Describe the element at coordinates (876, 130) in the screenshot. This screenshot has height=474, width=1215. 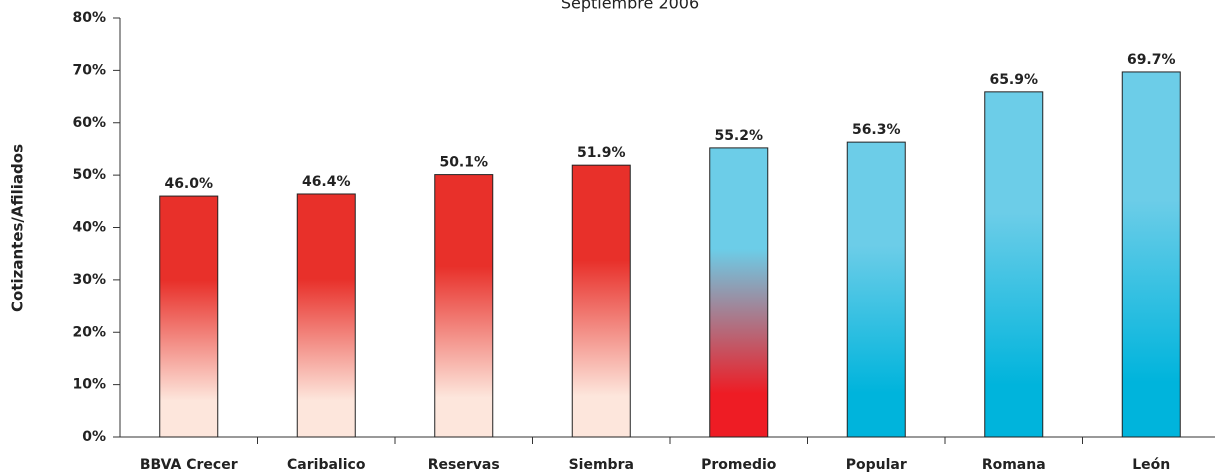
I see `value-label: 56.3%` at that location.